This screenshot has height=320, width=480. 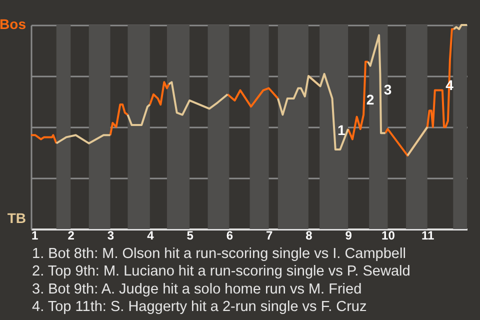 I want to click on x-tick-label: 1, so click(x=35, y=235).